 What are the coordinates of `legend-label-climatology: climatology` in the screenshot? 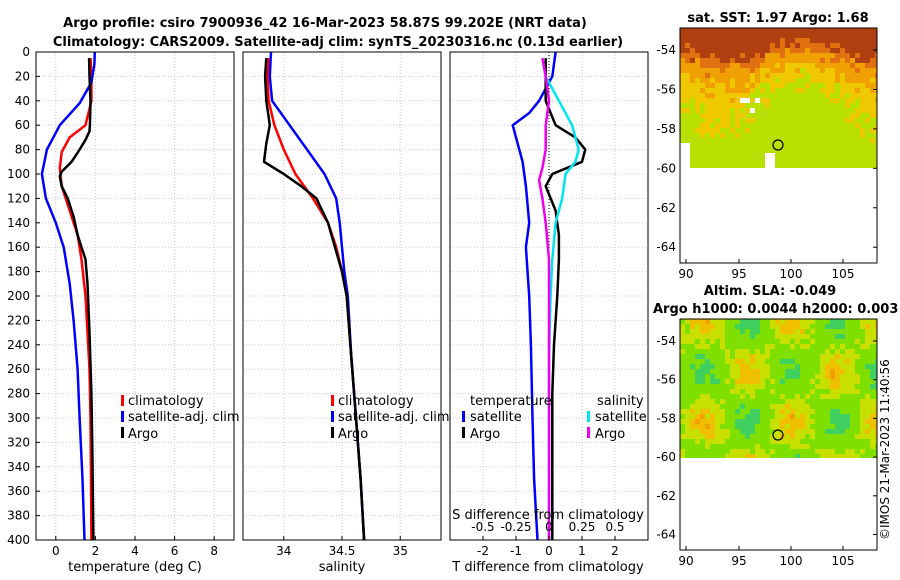 It's located at (166, 401).